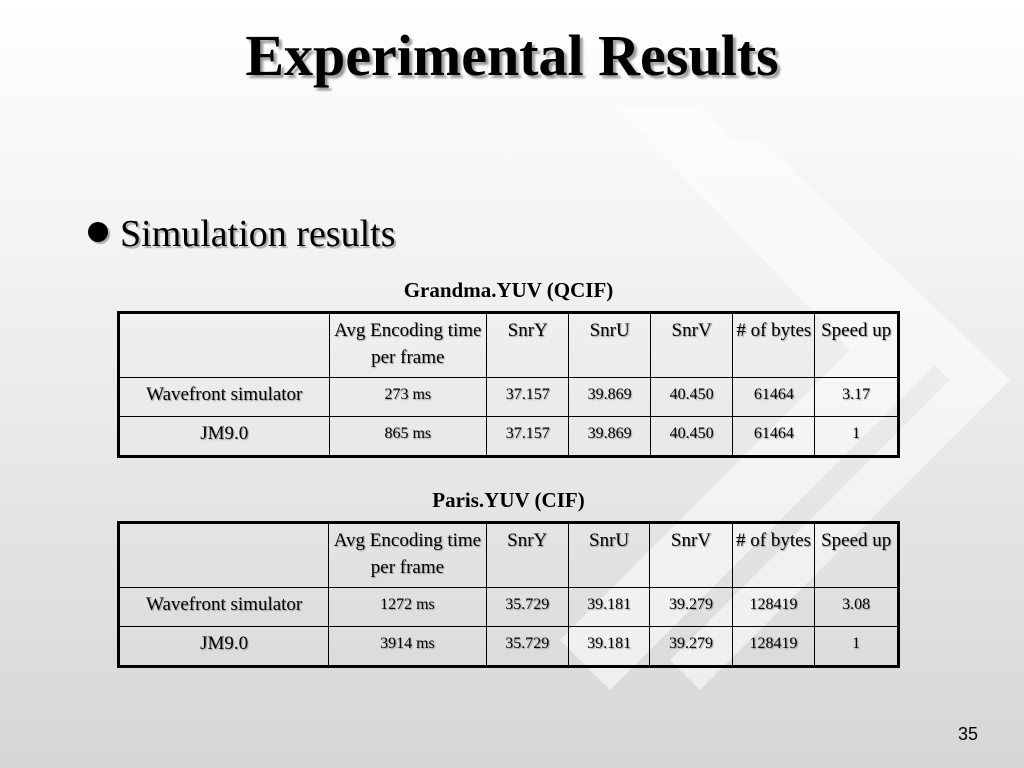 This screenshot has height=768, width=1024. Describe the element at coordinates (508, 500) in the screenshot. I see `table-caption: Paris.YUV (CIF)` at that location.